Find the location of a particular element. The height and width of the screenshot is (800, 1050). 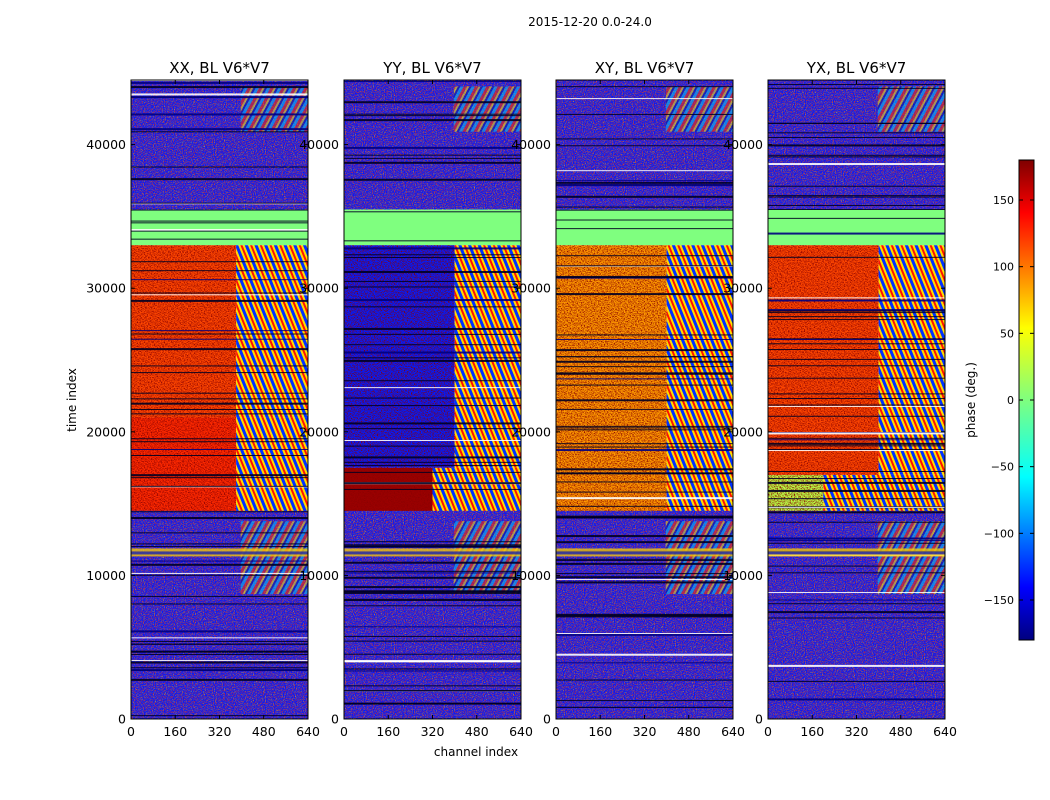

colorbar-tick-label: 100 is located at coordinates (1003, 267).